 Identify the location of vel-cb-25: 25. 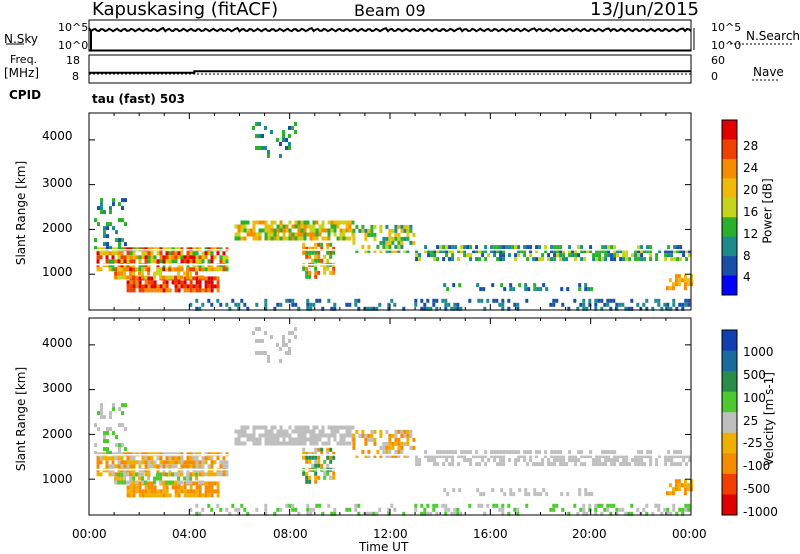
(751, 421).